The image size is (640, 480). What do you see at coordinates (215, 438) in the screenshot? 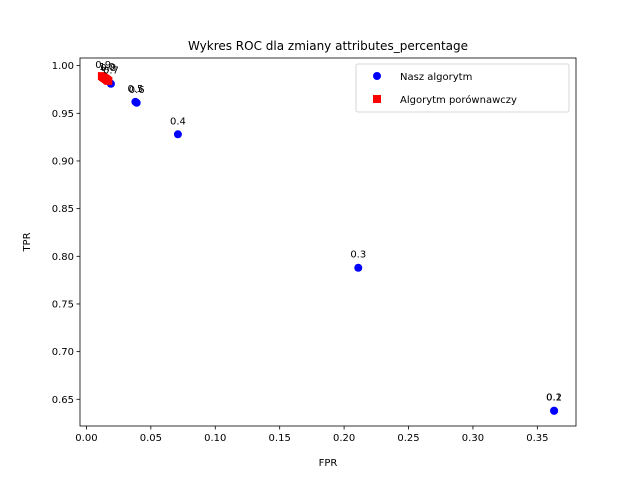
I see `x-tick-label: 0.10` at bounding box center [215, 438].